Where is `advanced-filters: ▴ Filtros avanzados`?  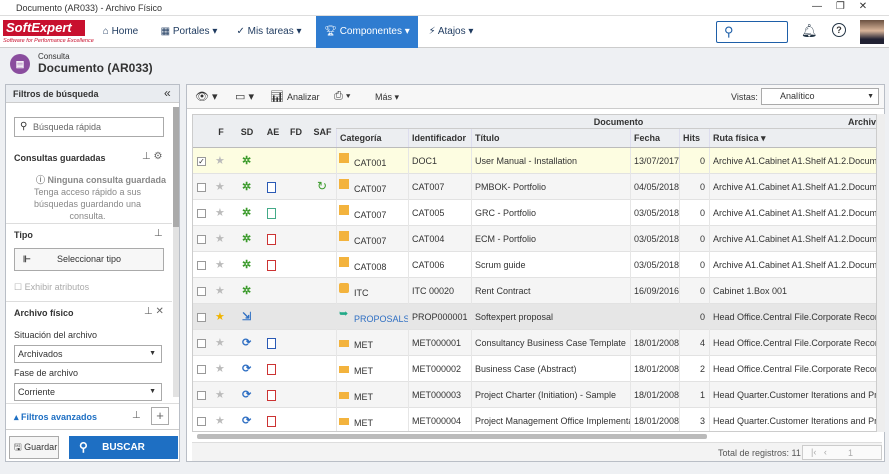
advanced-filters: ▴ Filtros avanzados is located at coordinates (56, 417).